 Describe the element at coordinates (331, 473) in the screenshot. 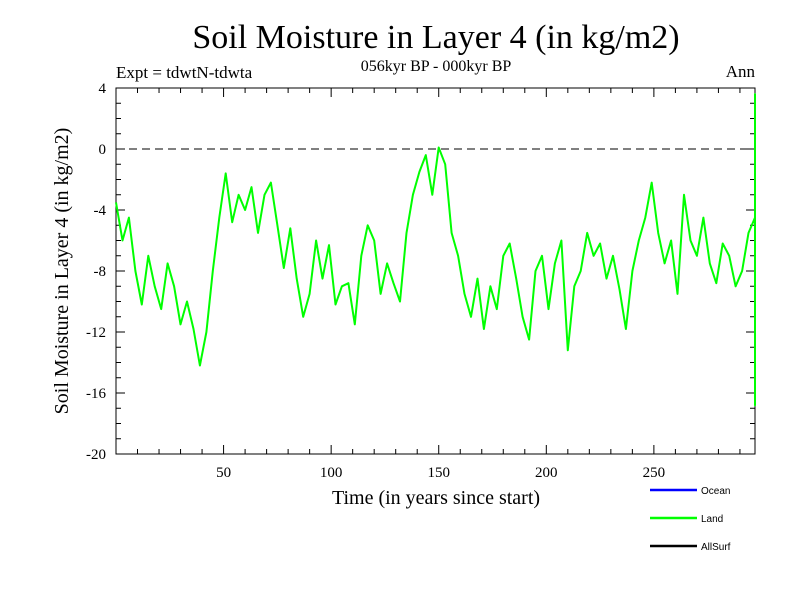

I see `x-tick-label: 100` at that location.